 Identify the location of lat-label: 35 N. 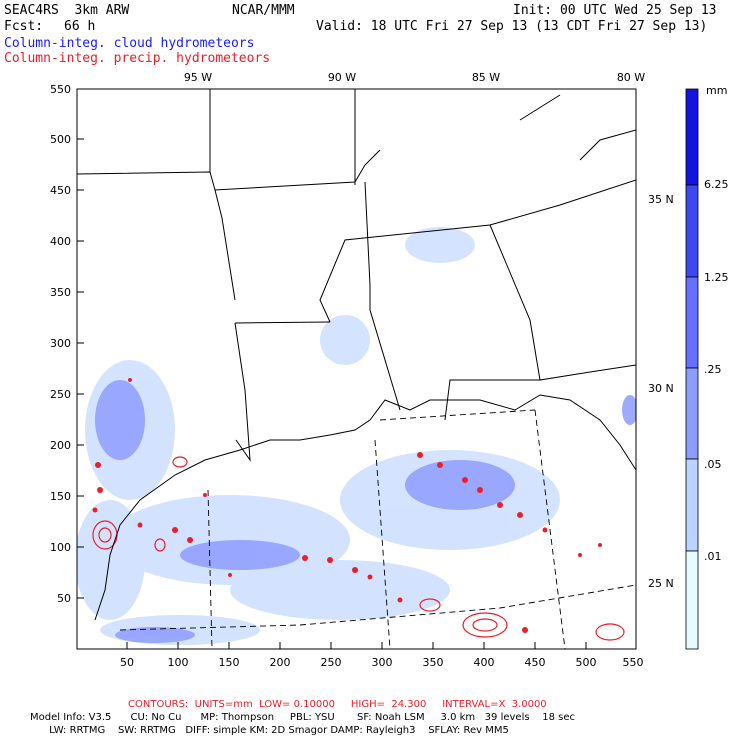
(661, 199).